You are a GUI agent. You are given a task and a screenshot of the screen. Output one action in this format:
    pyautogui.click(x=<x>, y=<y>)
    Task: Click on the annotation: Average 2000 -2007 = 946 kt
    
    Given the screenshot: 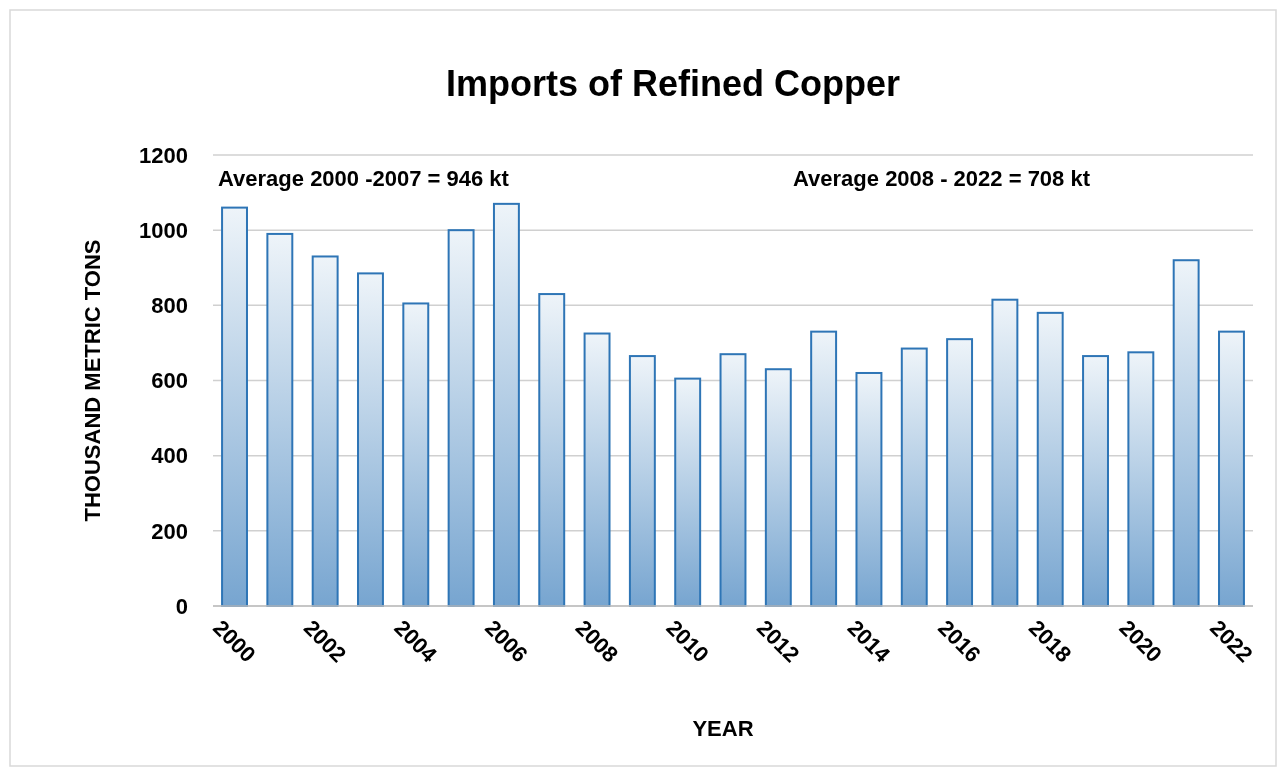 What is the action you would take?
    pyautogui.click(x=364, y=178)
    